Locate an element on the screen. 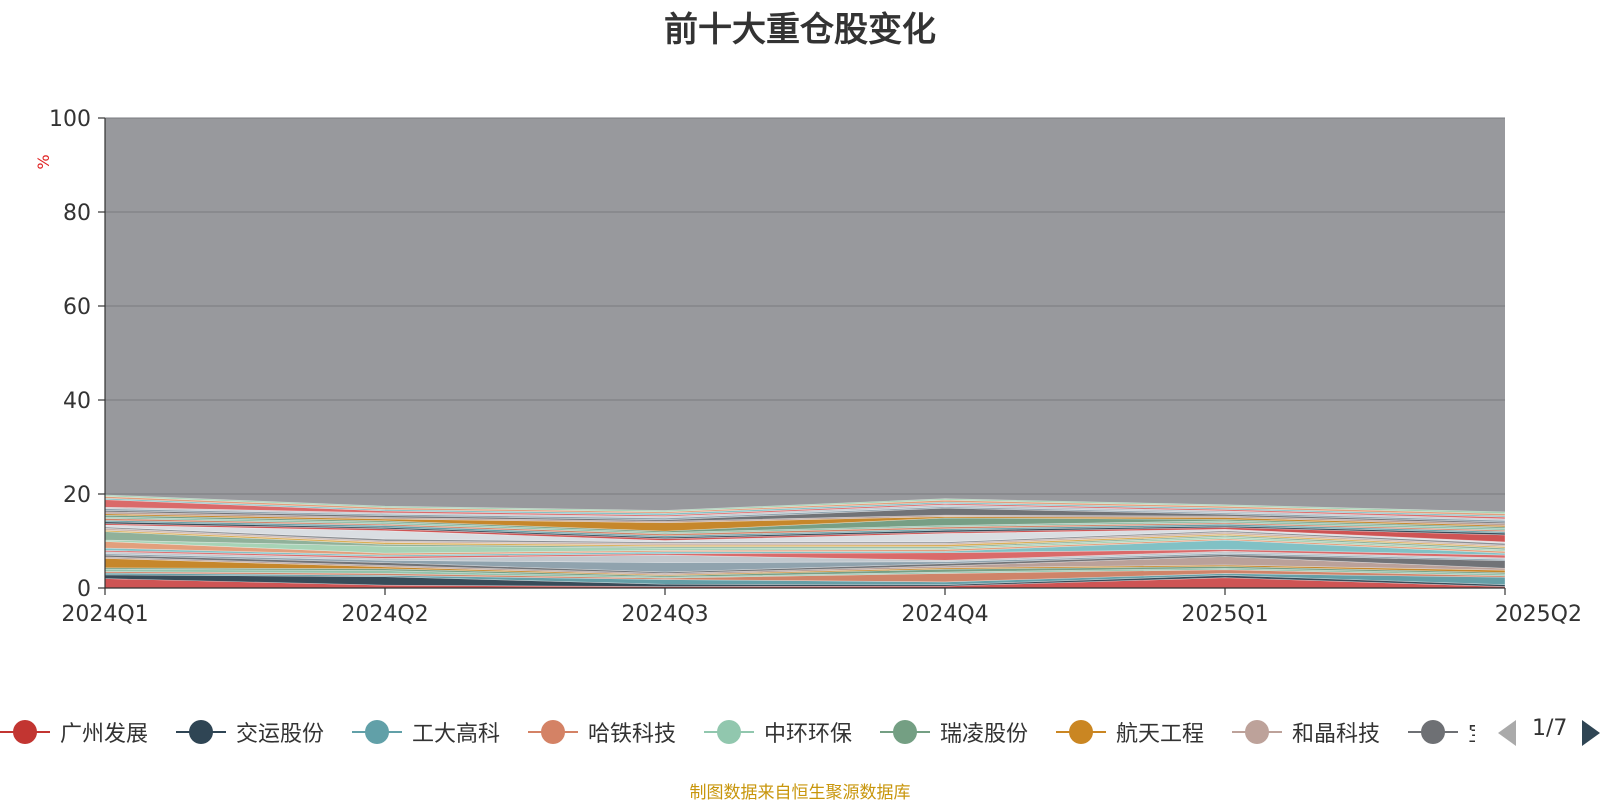 This screenshot has width=1600, height=803. x-tick-label: 2025Q2 is located at coordinates (1538, 614).